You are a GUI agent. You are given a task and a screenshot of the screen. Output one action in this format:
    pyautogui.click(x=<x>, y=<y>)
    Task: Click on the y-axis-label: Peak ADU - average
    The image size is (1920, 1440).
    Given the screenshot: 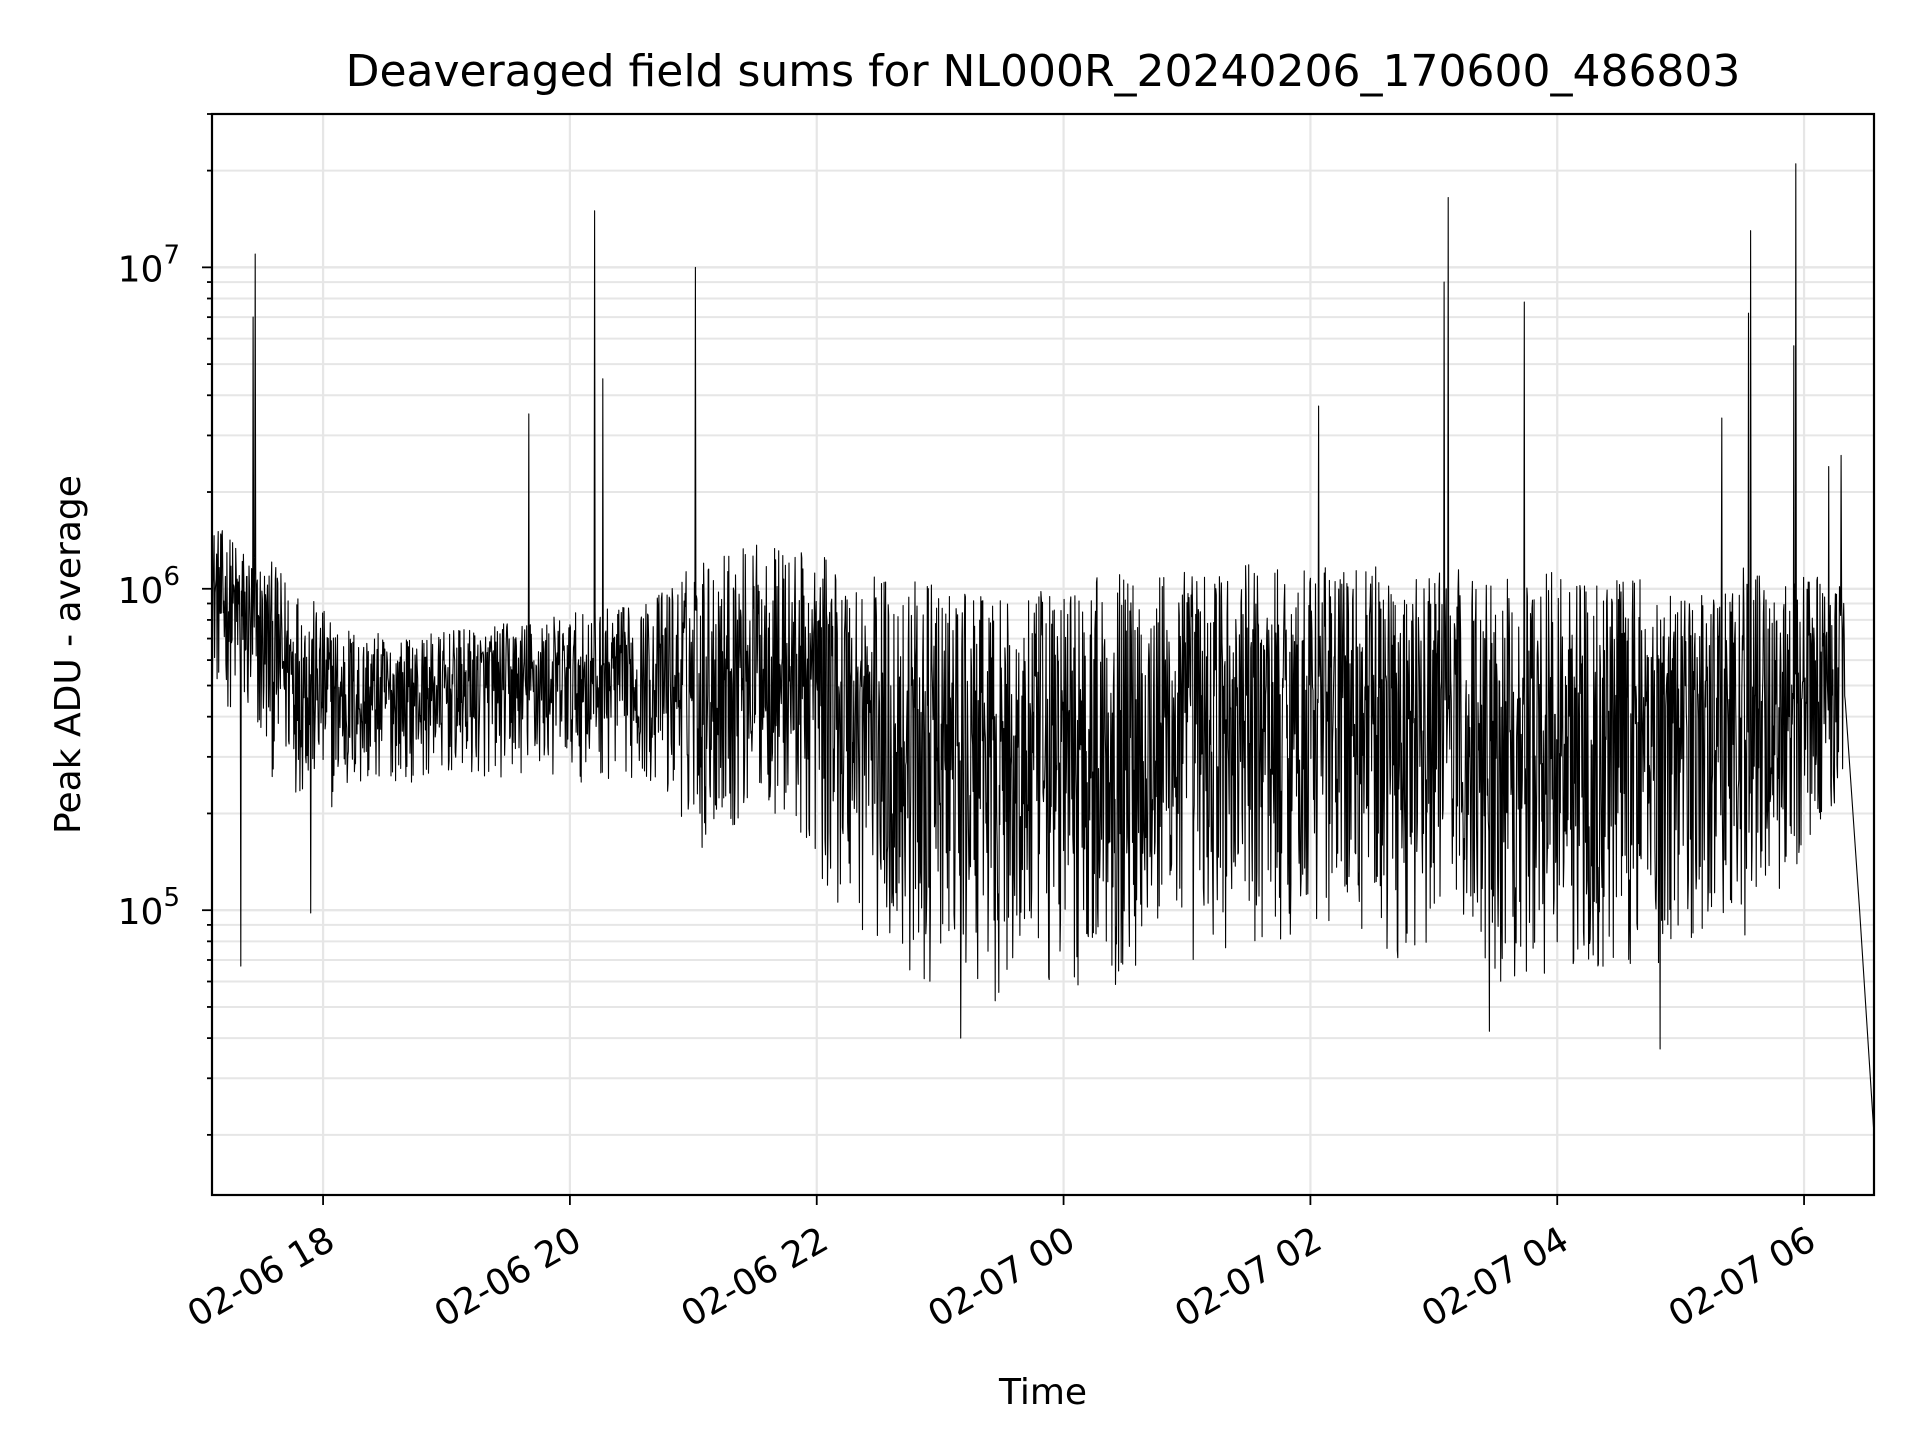 What is the action you would take?
    pyautogui.click(x=68, y=654)
    